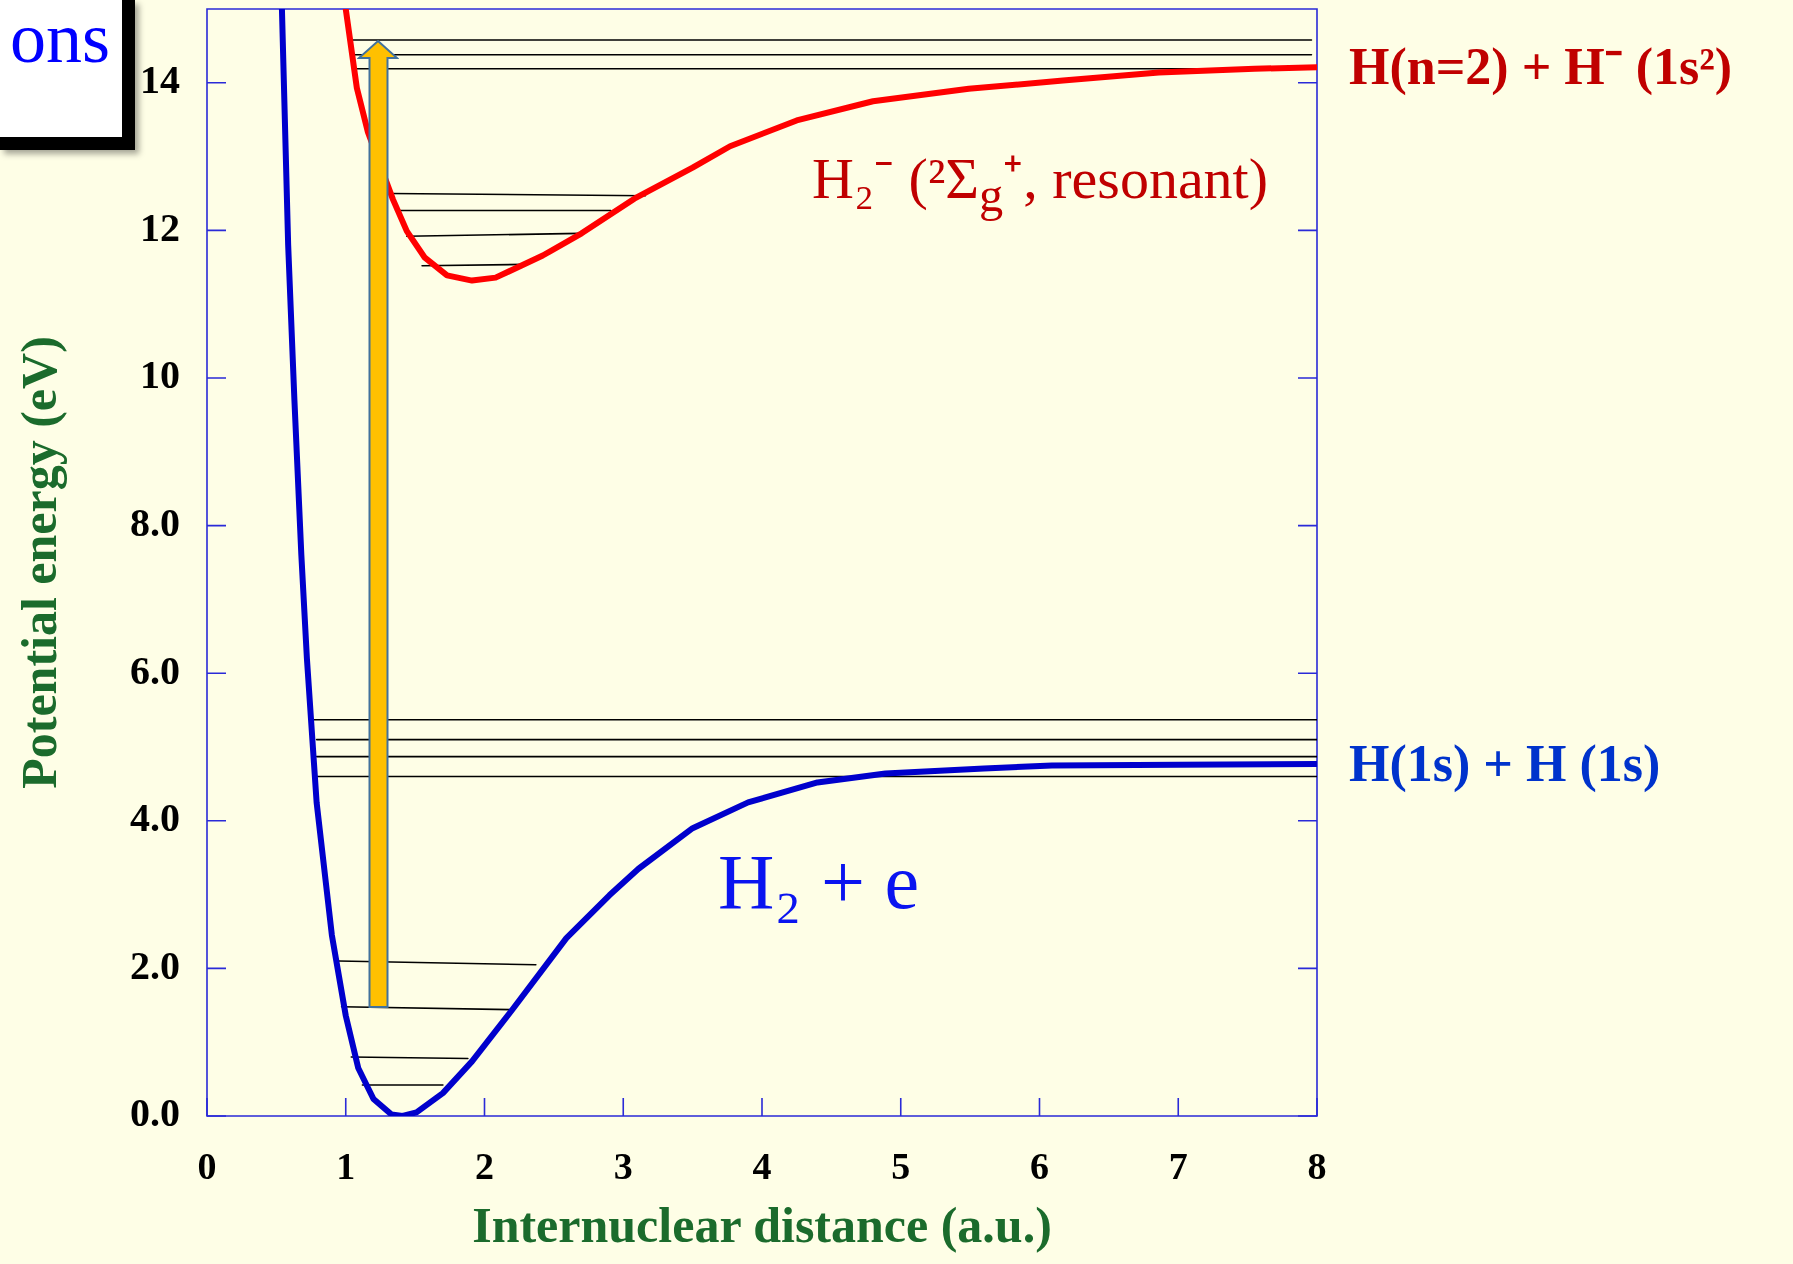  What do you see at coordinates (762, 1165) in the screenshot?
I see `x-tick-label: 4` at bounding box center [762, 1165].